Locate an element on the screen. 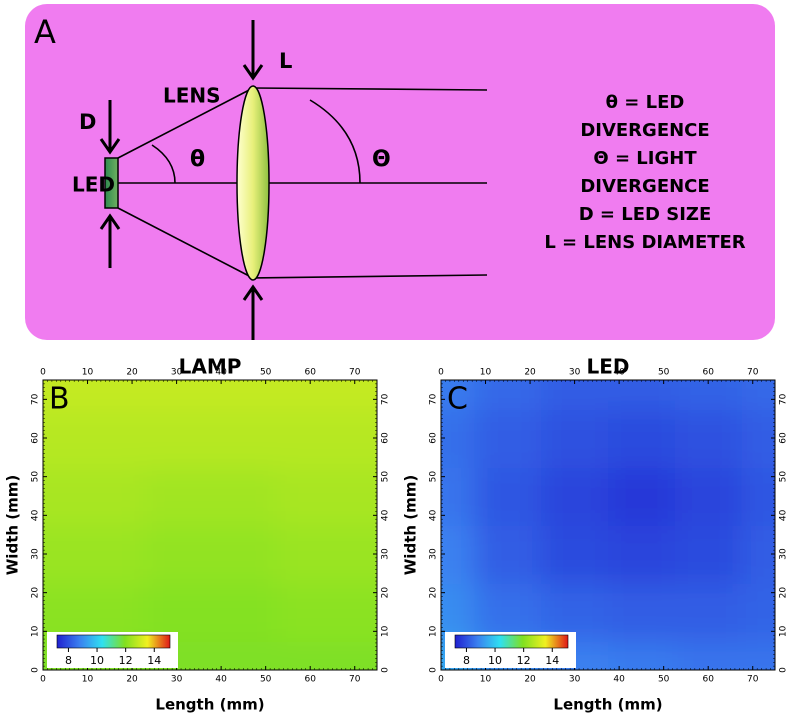 This screenshot has width=798, height=717. lens-label: LENS is located at coordinates (192, 96).